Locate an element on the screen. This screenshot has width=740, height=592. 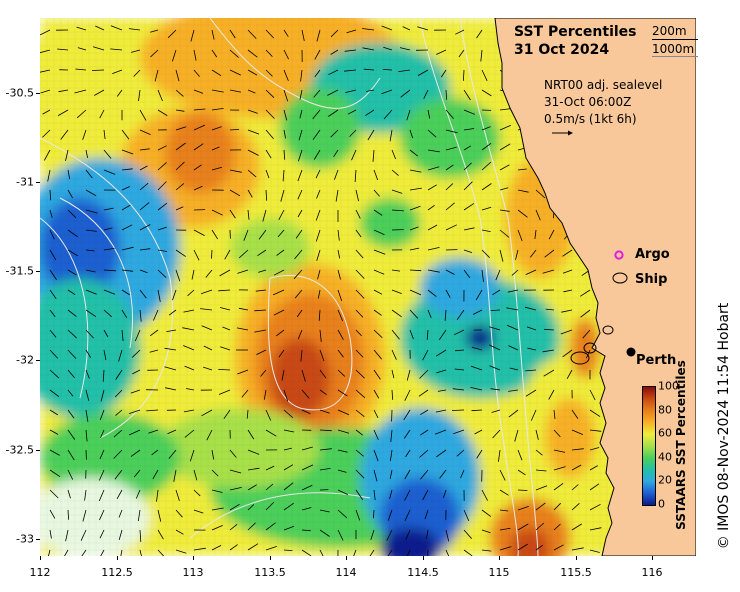
x-tick-label: 115.5 is located at coordinates (576, 572).